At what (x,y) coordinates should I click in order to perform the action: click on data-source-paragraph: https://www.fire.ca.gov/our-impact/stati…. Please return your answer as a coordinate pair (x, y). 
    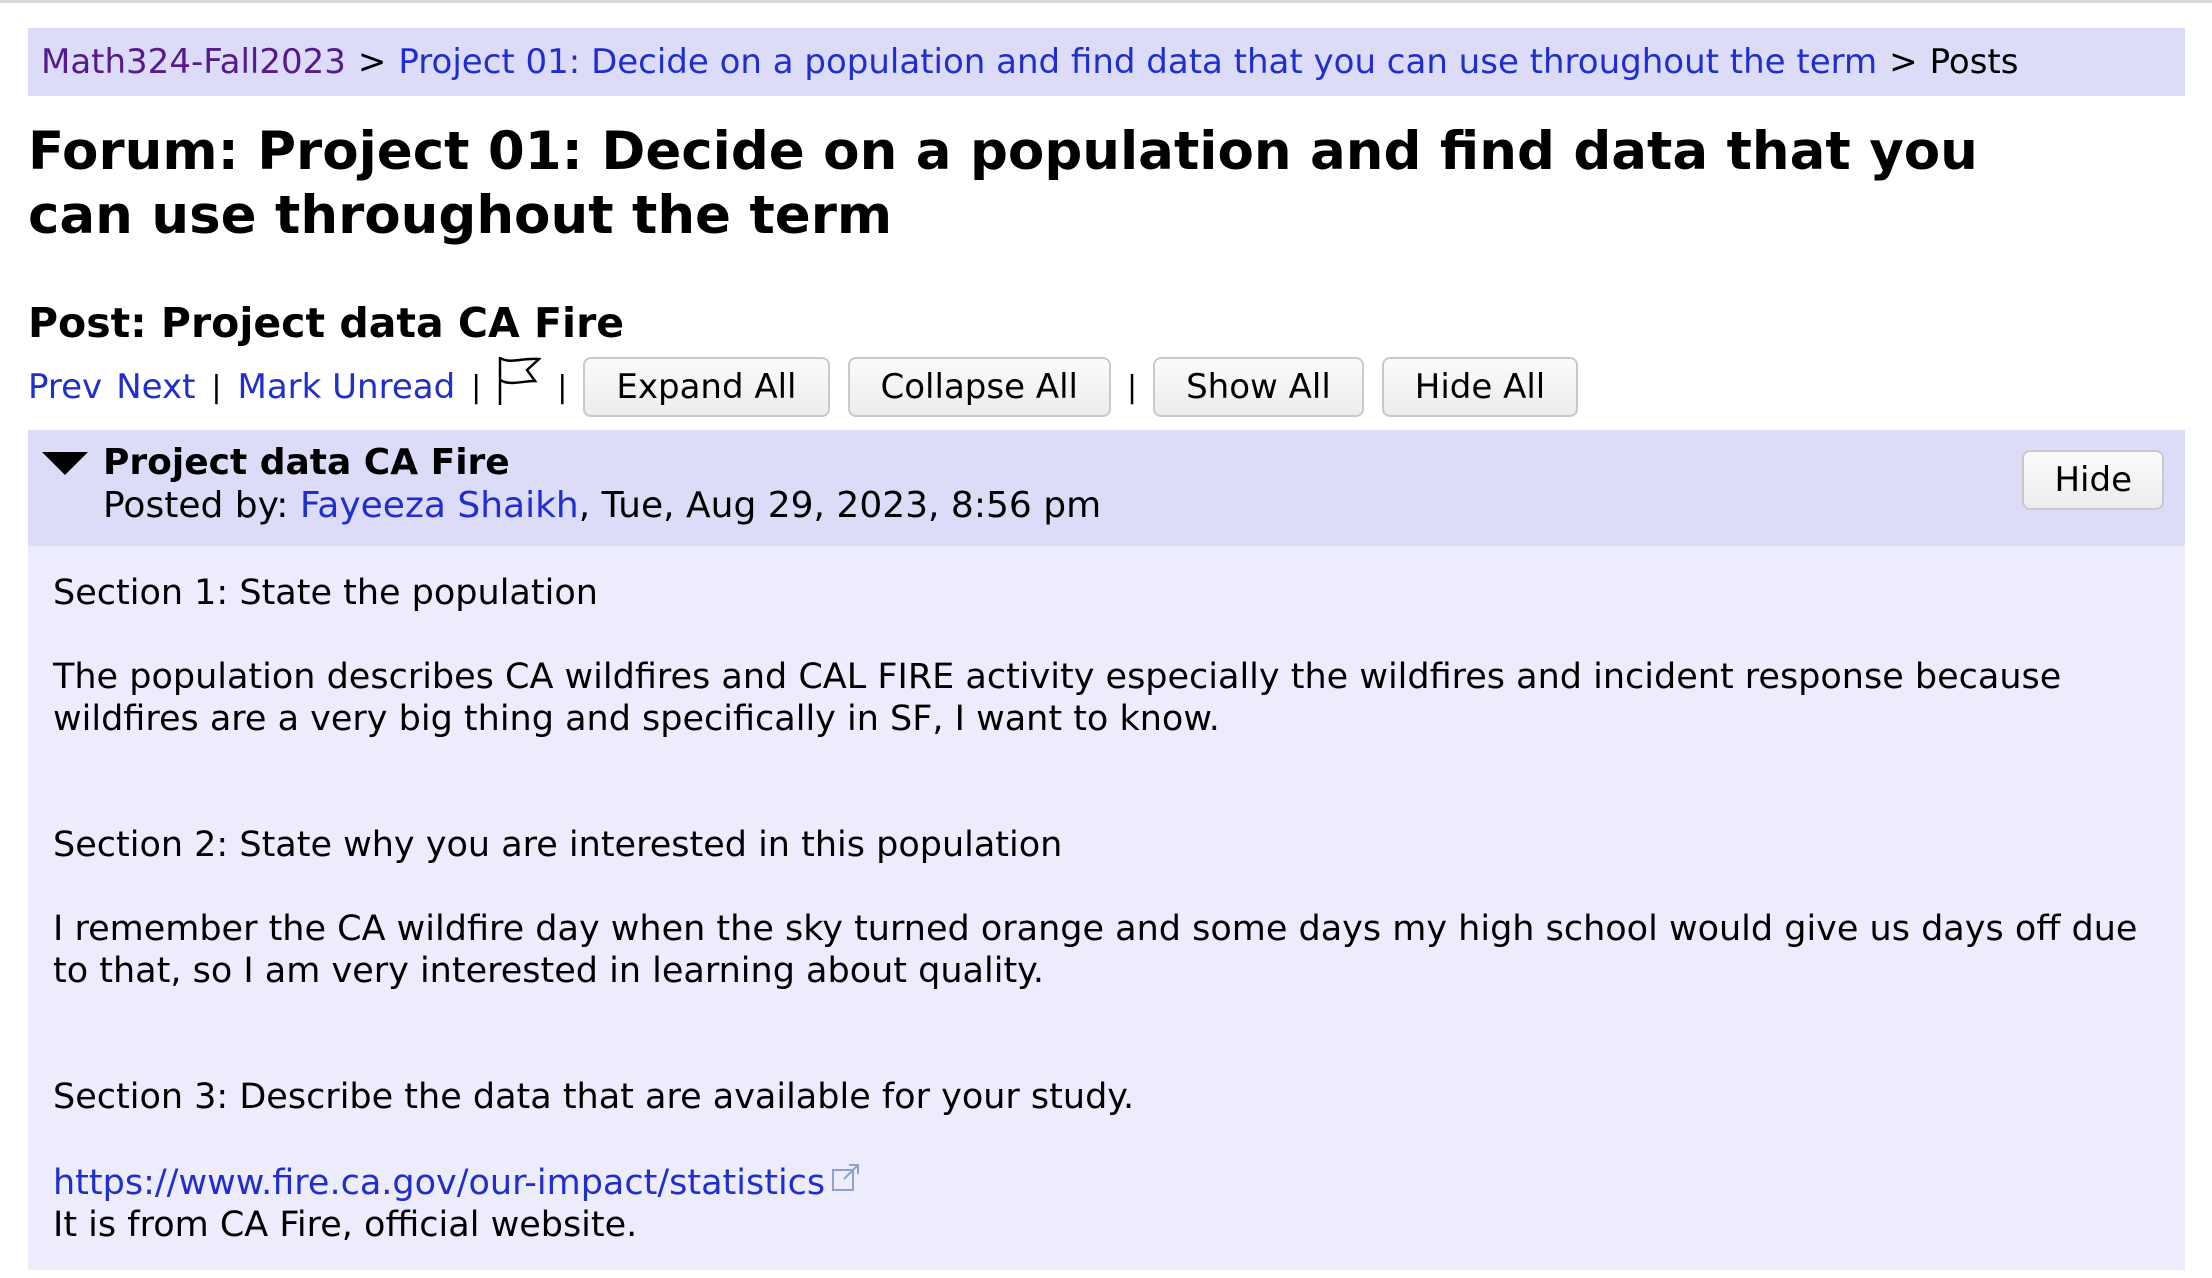
    Looking at the image, I should click on (1107, 1203).